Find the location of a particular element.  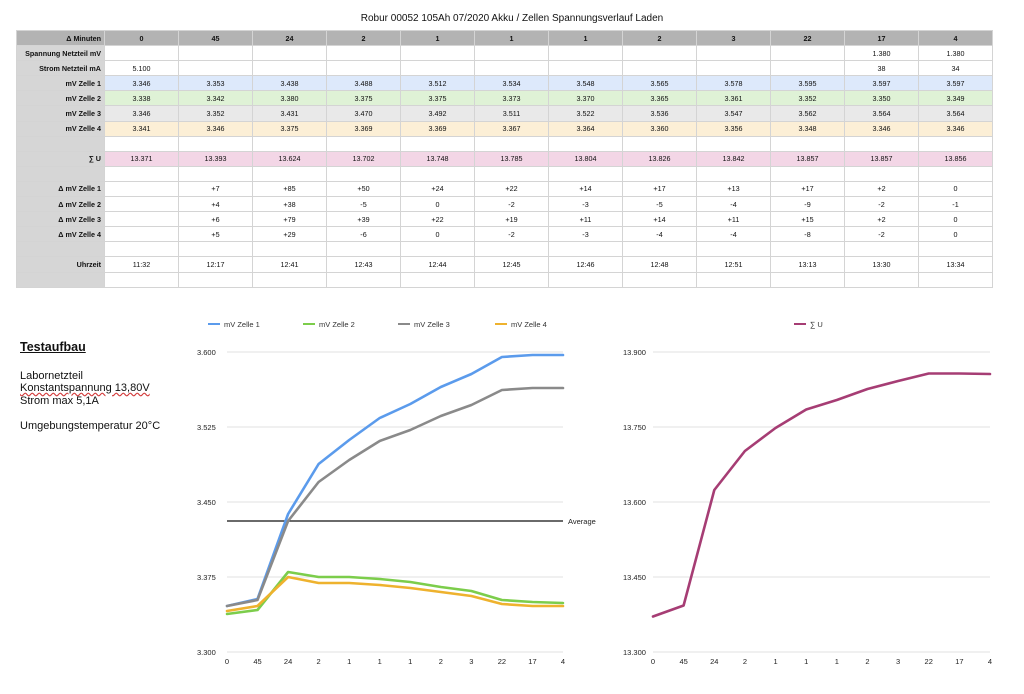

column-header: 0 is located at coordinates (141, 38).